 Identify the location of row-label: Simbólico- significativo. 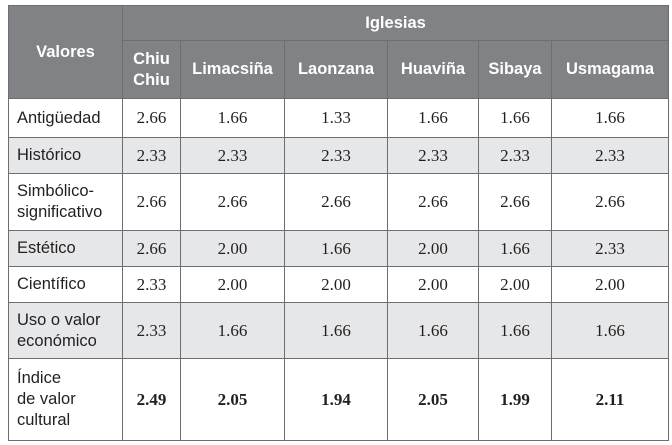
(65, 202).